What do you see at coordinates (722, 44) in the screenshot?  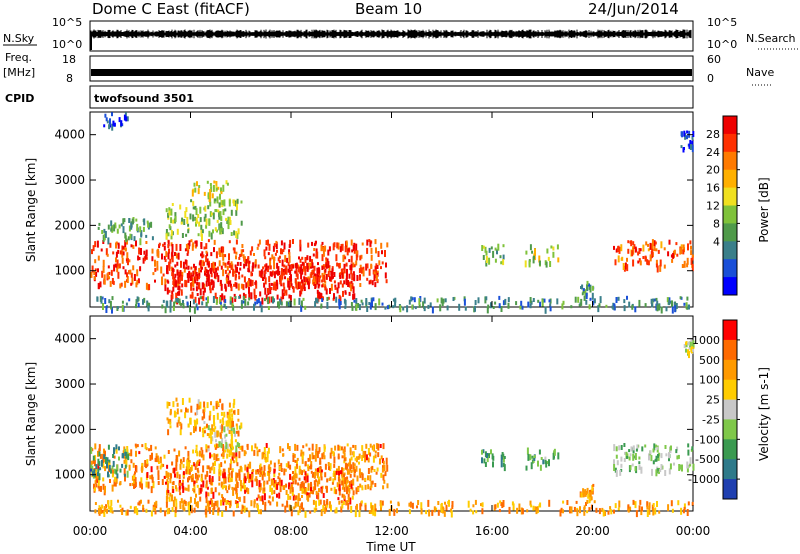 I see `count-tick-low-right: 10^0` at bounding box center [722, 44].